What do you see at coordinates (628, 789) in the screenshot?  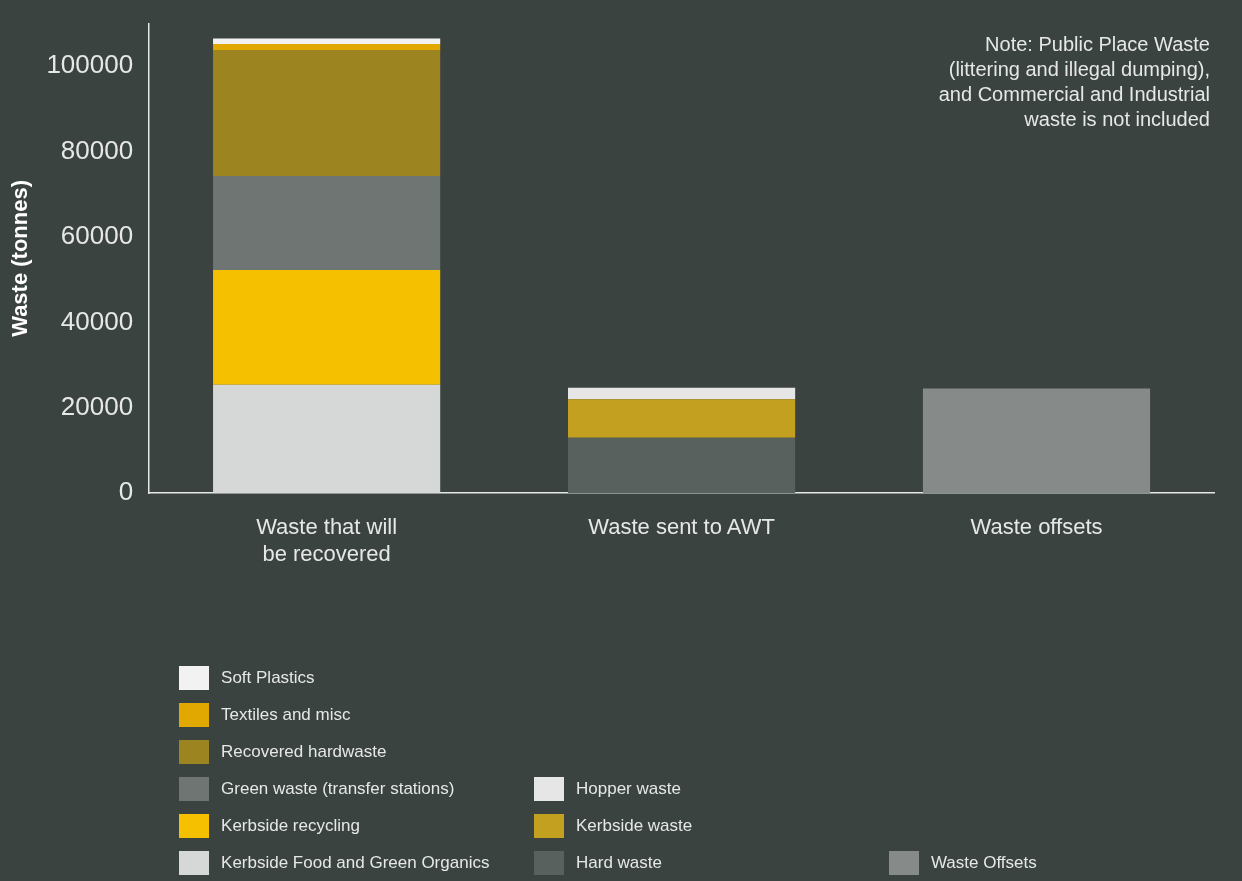 I see `legend-label: Hopper waste` at bounding box center [628, 789].